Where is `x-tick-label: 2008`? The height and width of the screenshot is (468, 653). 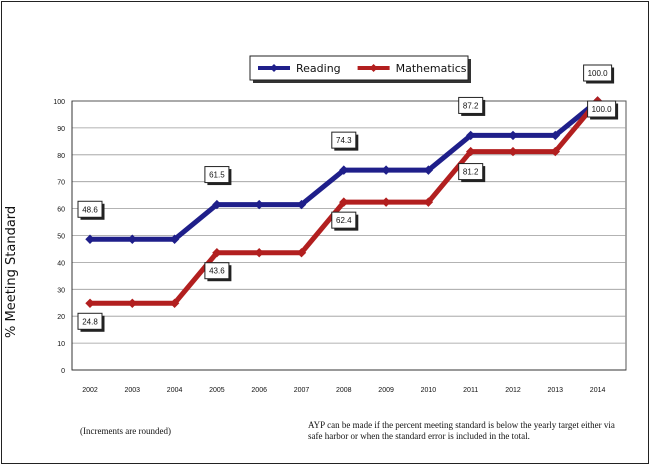
x-tick-label: 2008 is located at coordinates (344, 390).